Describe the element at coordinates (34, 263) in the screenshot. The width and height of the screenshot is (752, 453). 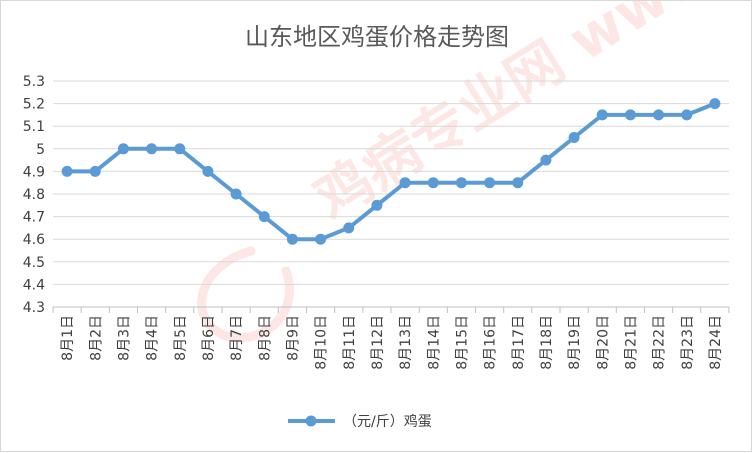
I see `y-tick-label: 4.5` at that location.